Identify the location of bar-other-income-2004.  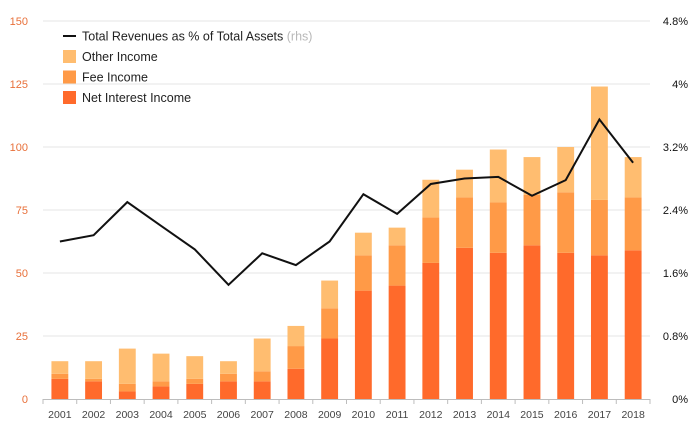
(161, 367).